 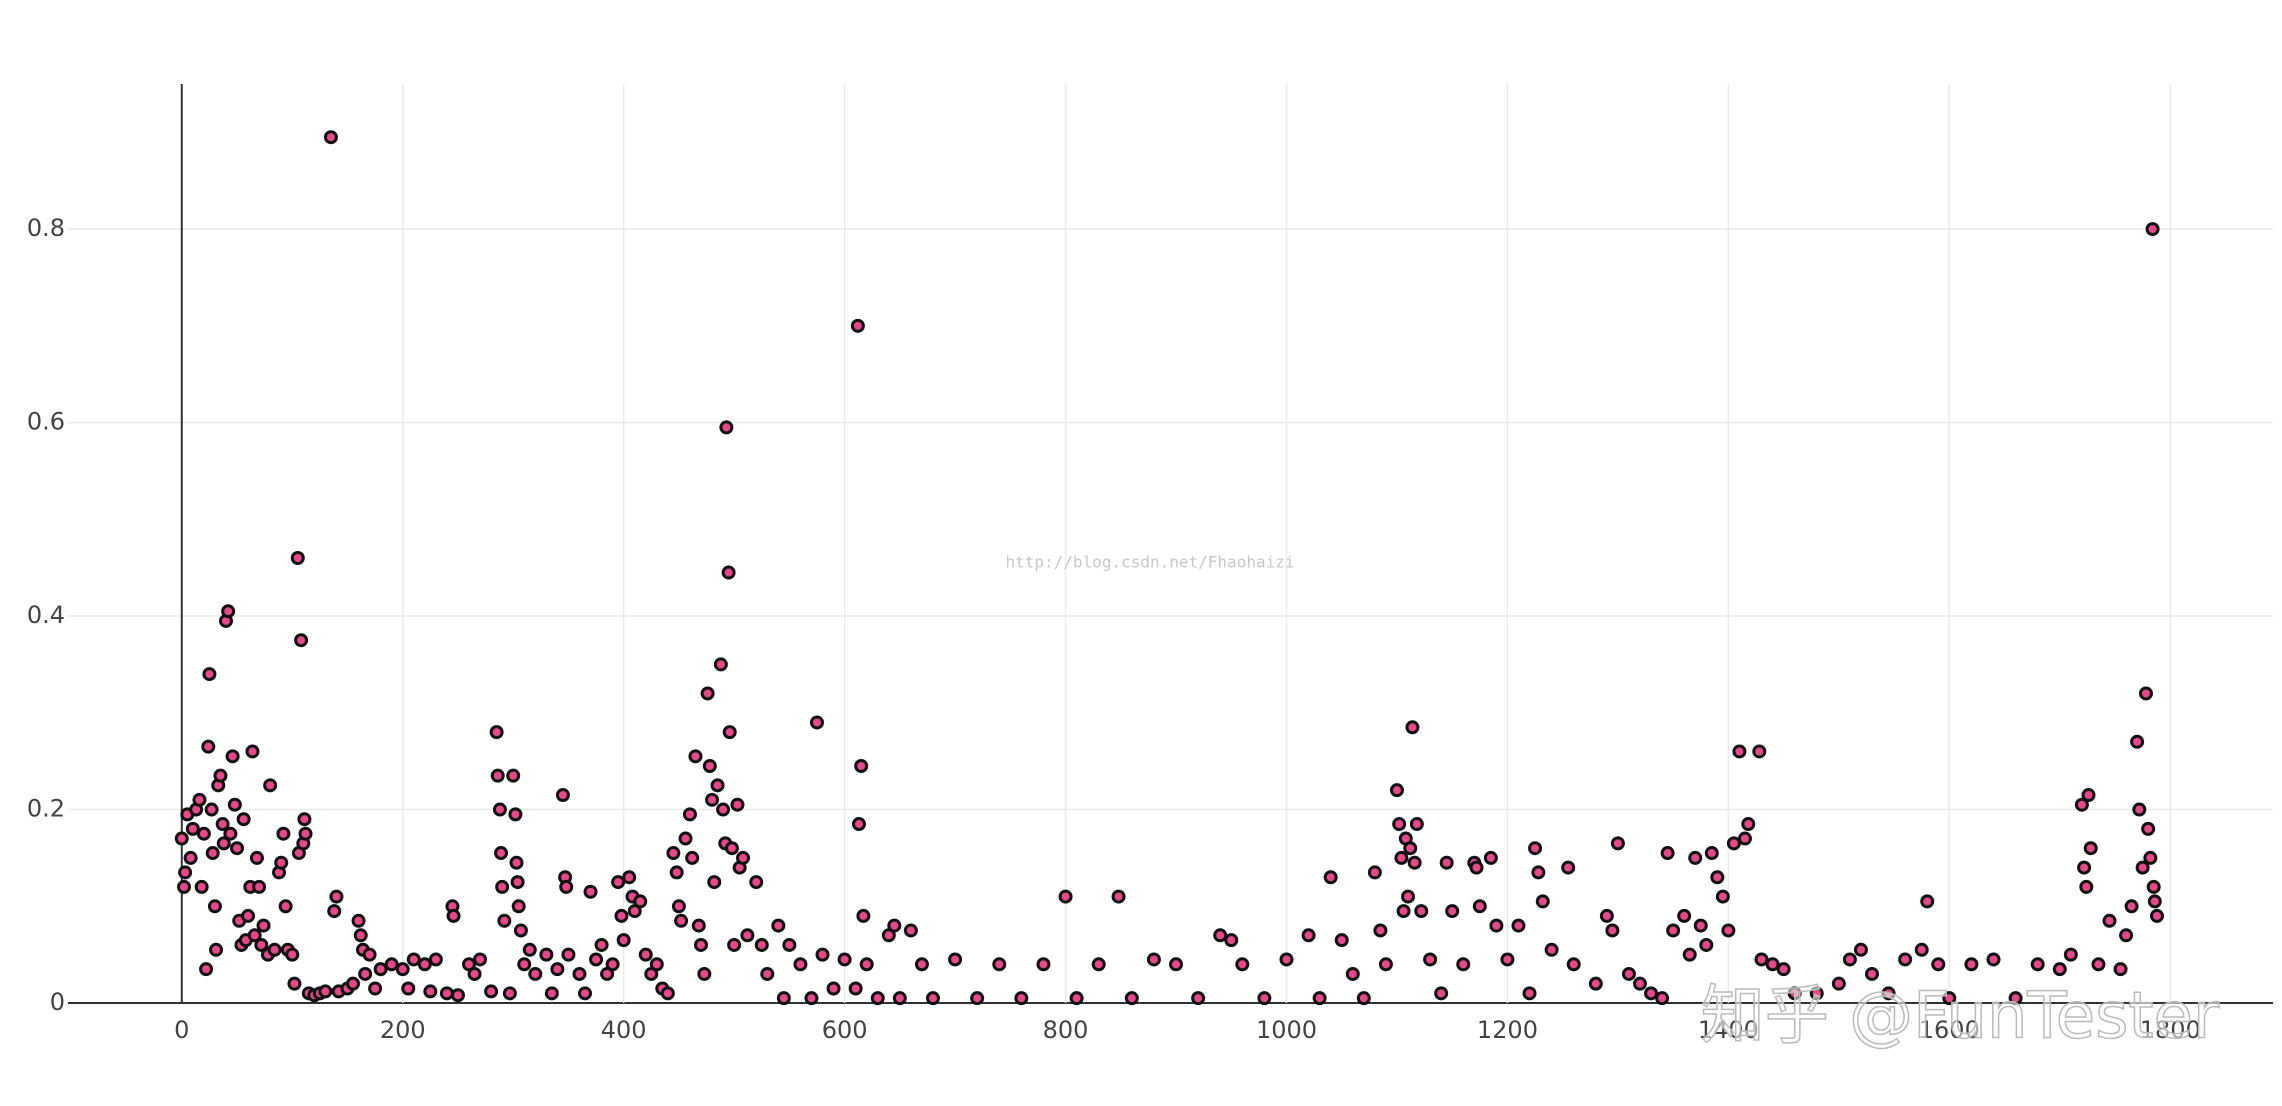 What do you see at coordinates (1949, 1030) in the screenshot?
I see `x-tick-label: 1600` at bounding box center [1949, 1030].